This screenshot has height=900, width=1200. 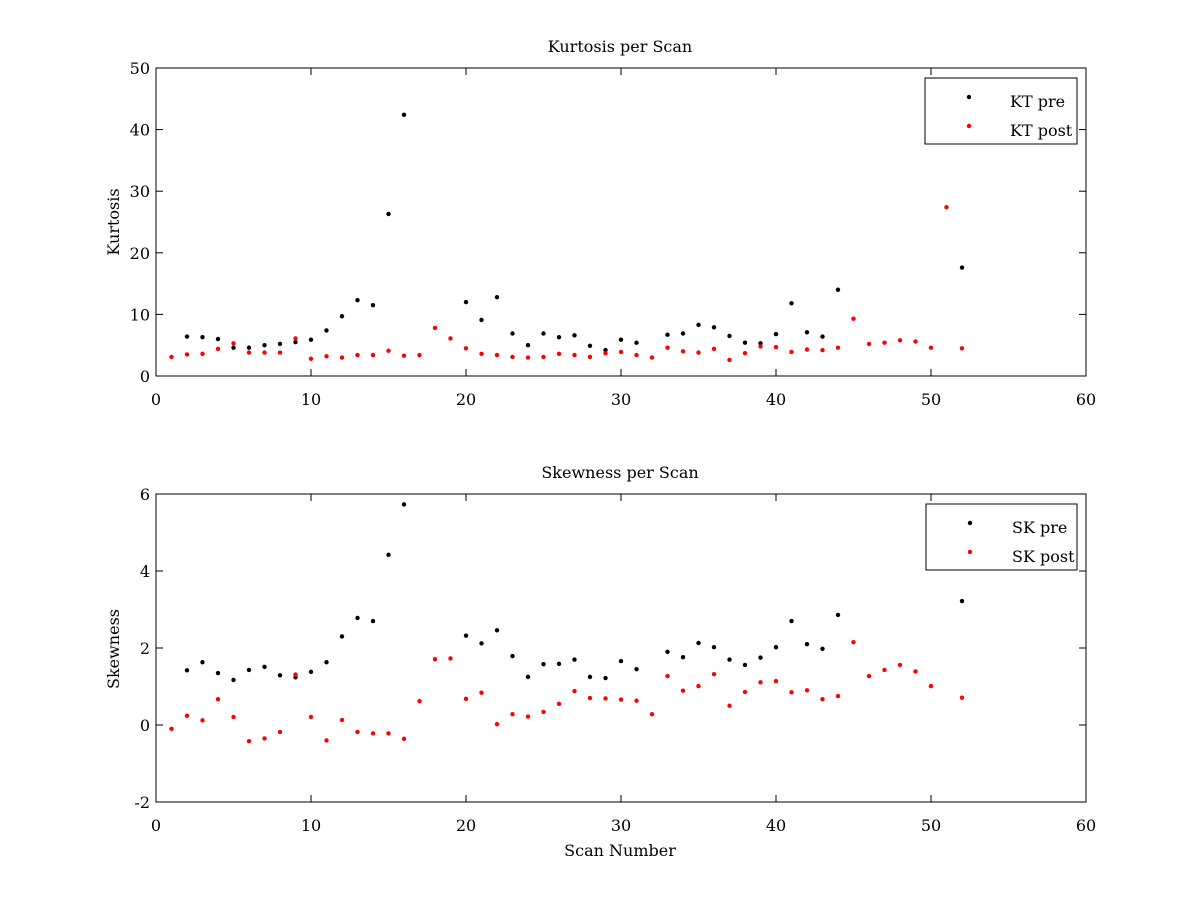 What do you see at coordinates (1001, 111) in the screenshot?
I see `legend-box` at bounding box center [1001, 111].